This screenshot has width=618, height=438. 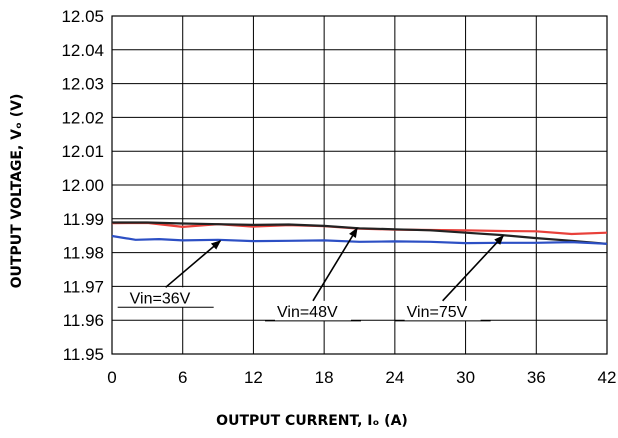 What do you see at coordinates (83, 219) in the screenshot?
I see `y-tick-label: 11.99` at bounding box center [83, 219].